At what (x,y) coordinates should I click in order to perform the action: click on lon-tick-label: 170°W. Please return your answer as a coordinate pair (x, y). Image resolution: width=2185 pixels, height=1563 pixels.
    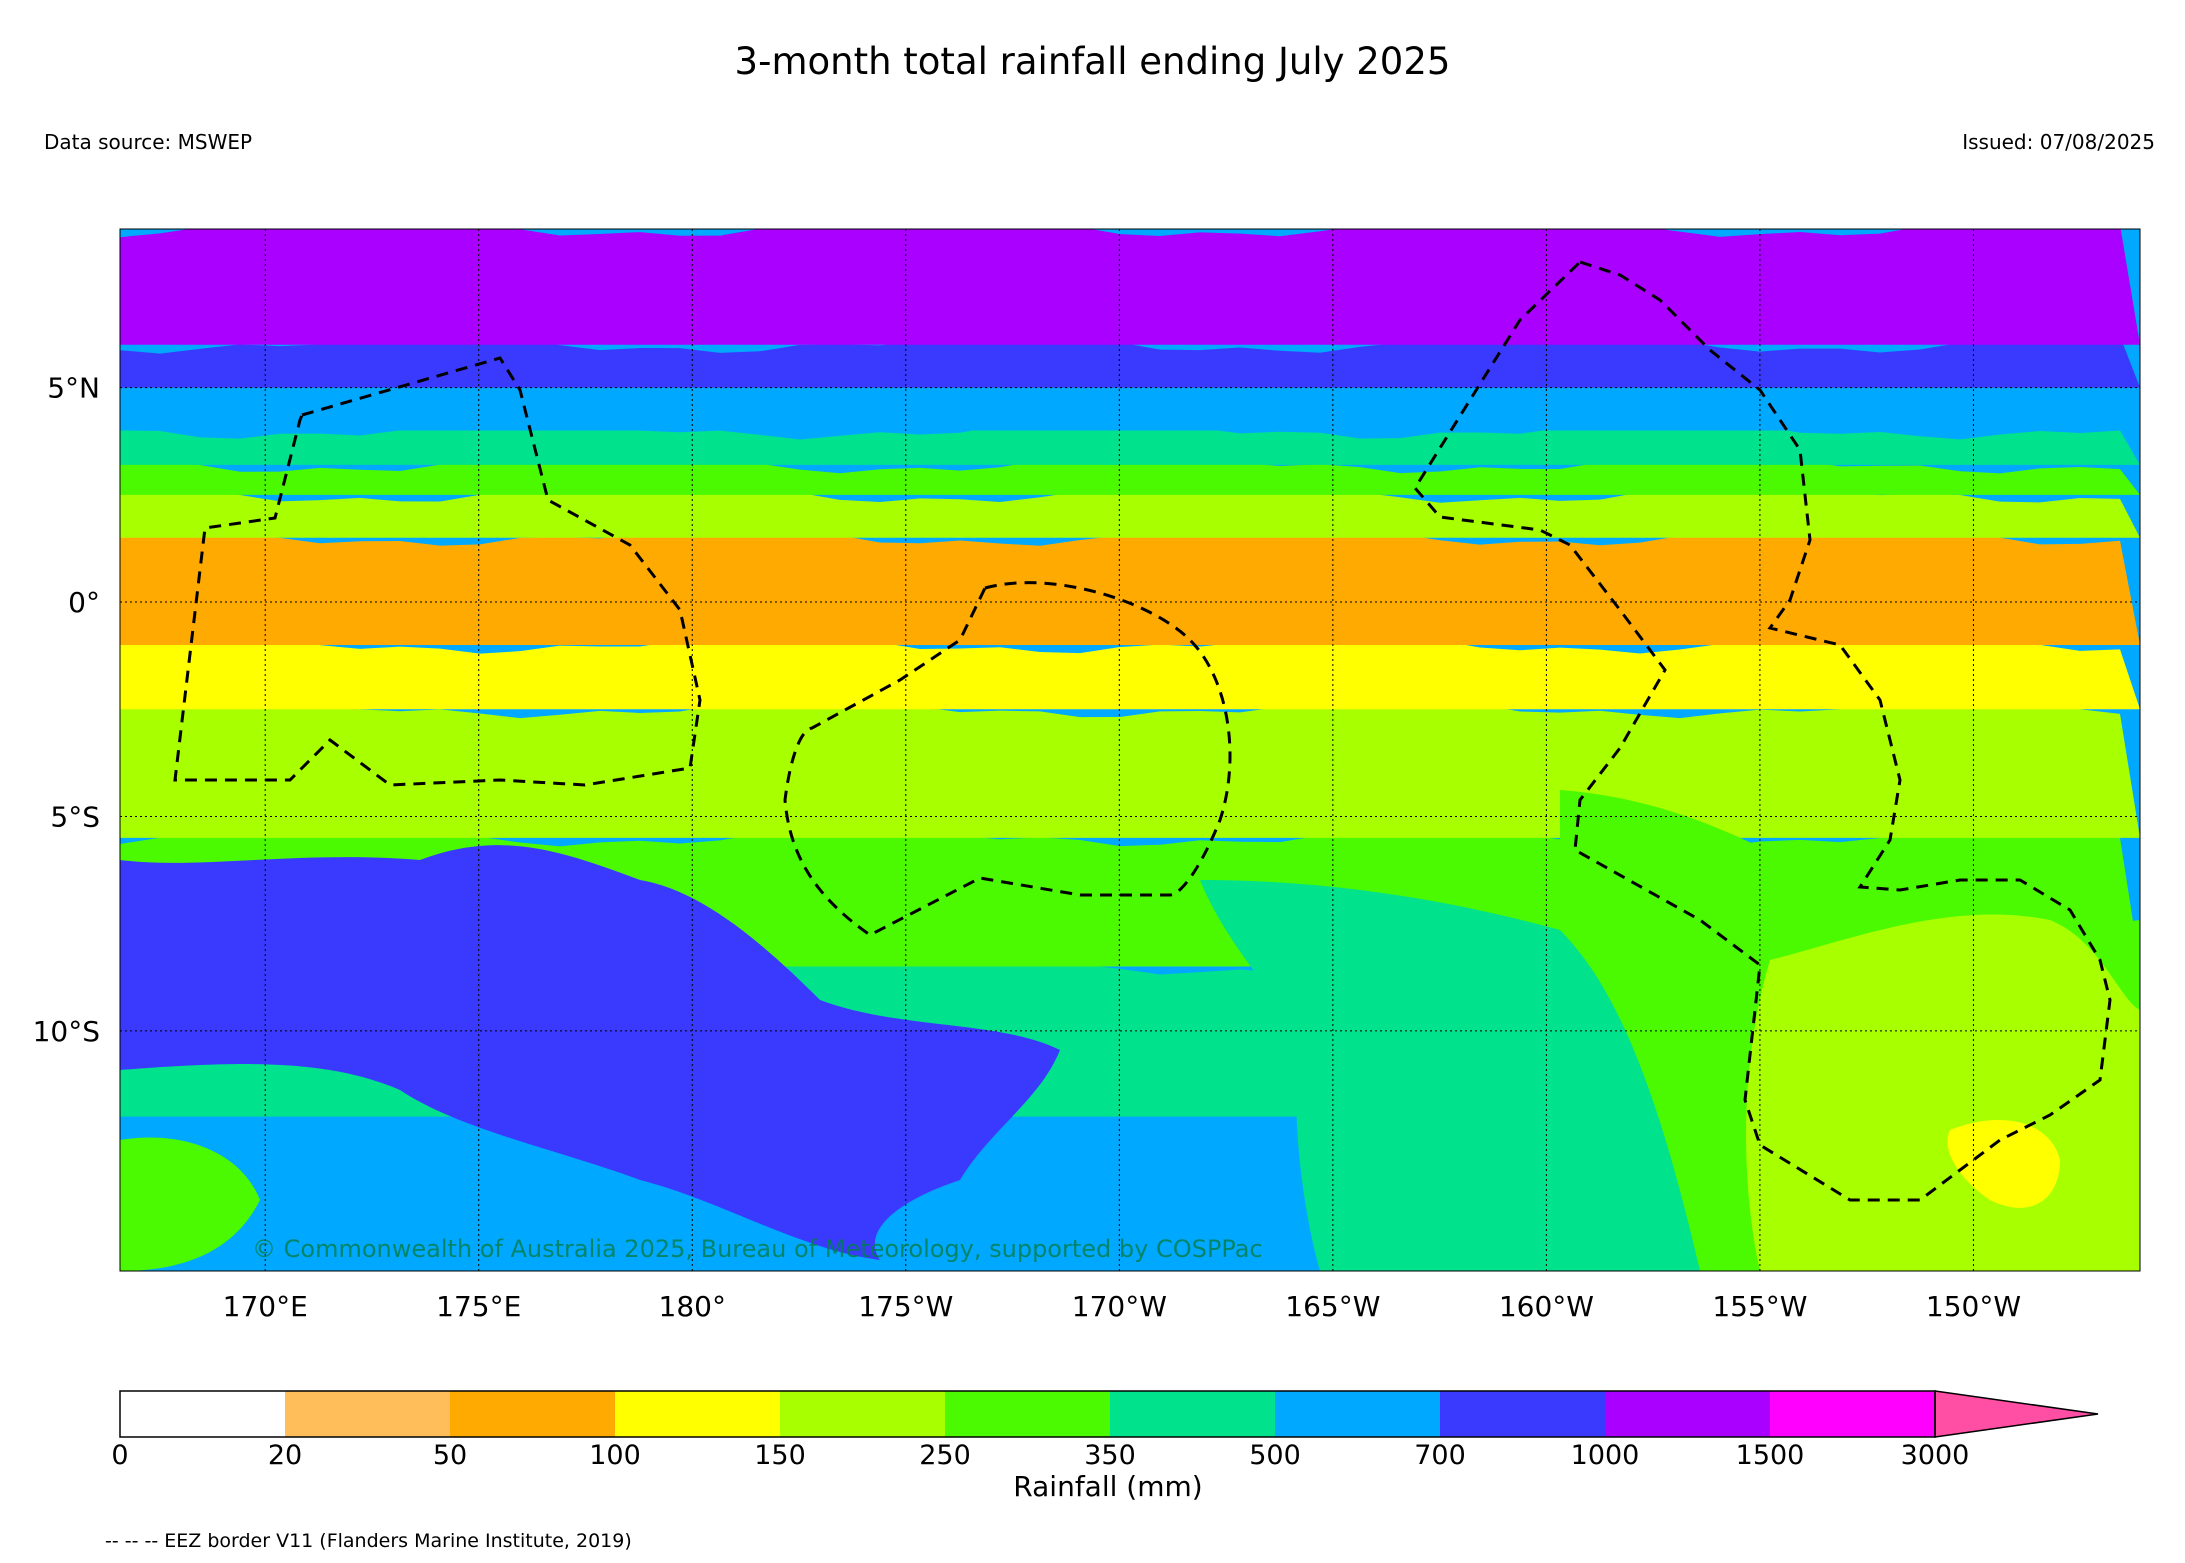
    Looking at the image, I should click on (1119, 1306).